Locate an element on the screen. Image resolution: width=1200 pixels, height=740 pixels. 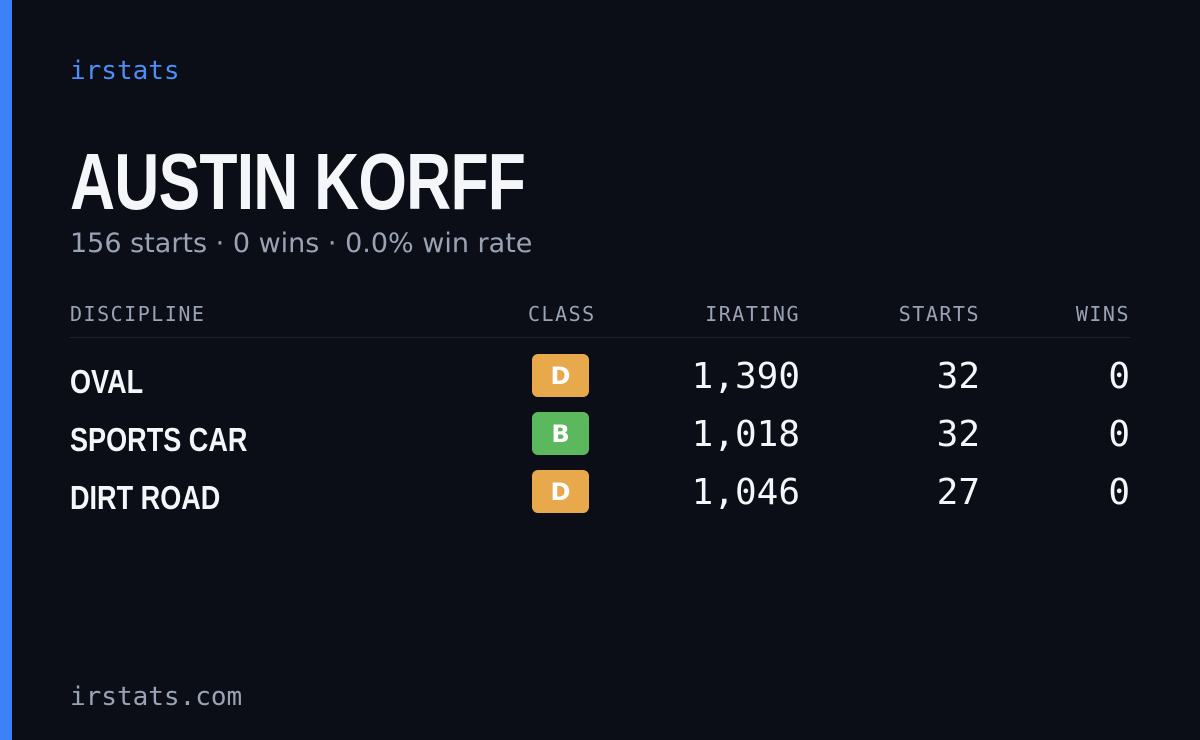
column-header: IRATING is located at coordinates (752, 314).